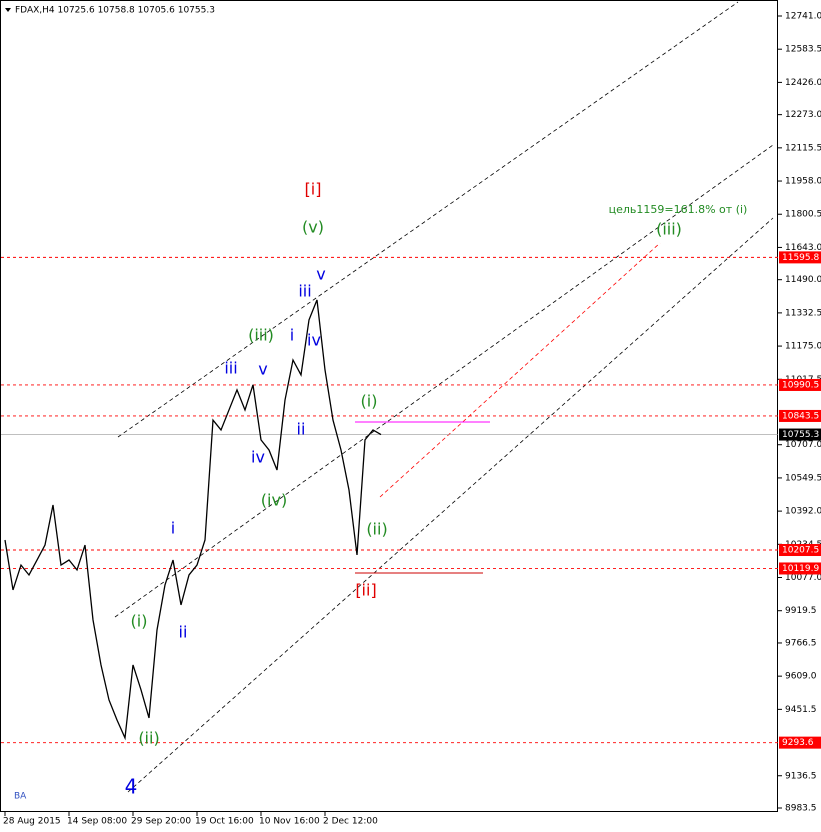 This screenshot has width=821, height=832. I want to click on wave-label: (iv), so click(274, 500).